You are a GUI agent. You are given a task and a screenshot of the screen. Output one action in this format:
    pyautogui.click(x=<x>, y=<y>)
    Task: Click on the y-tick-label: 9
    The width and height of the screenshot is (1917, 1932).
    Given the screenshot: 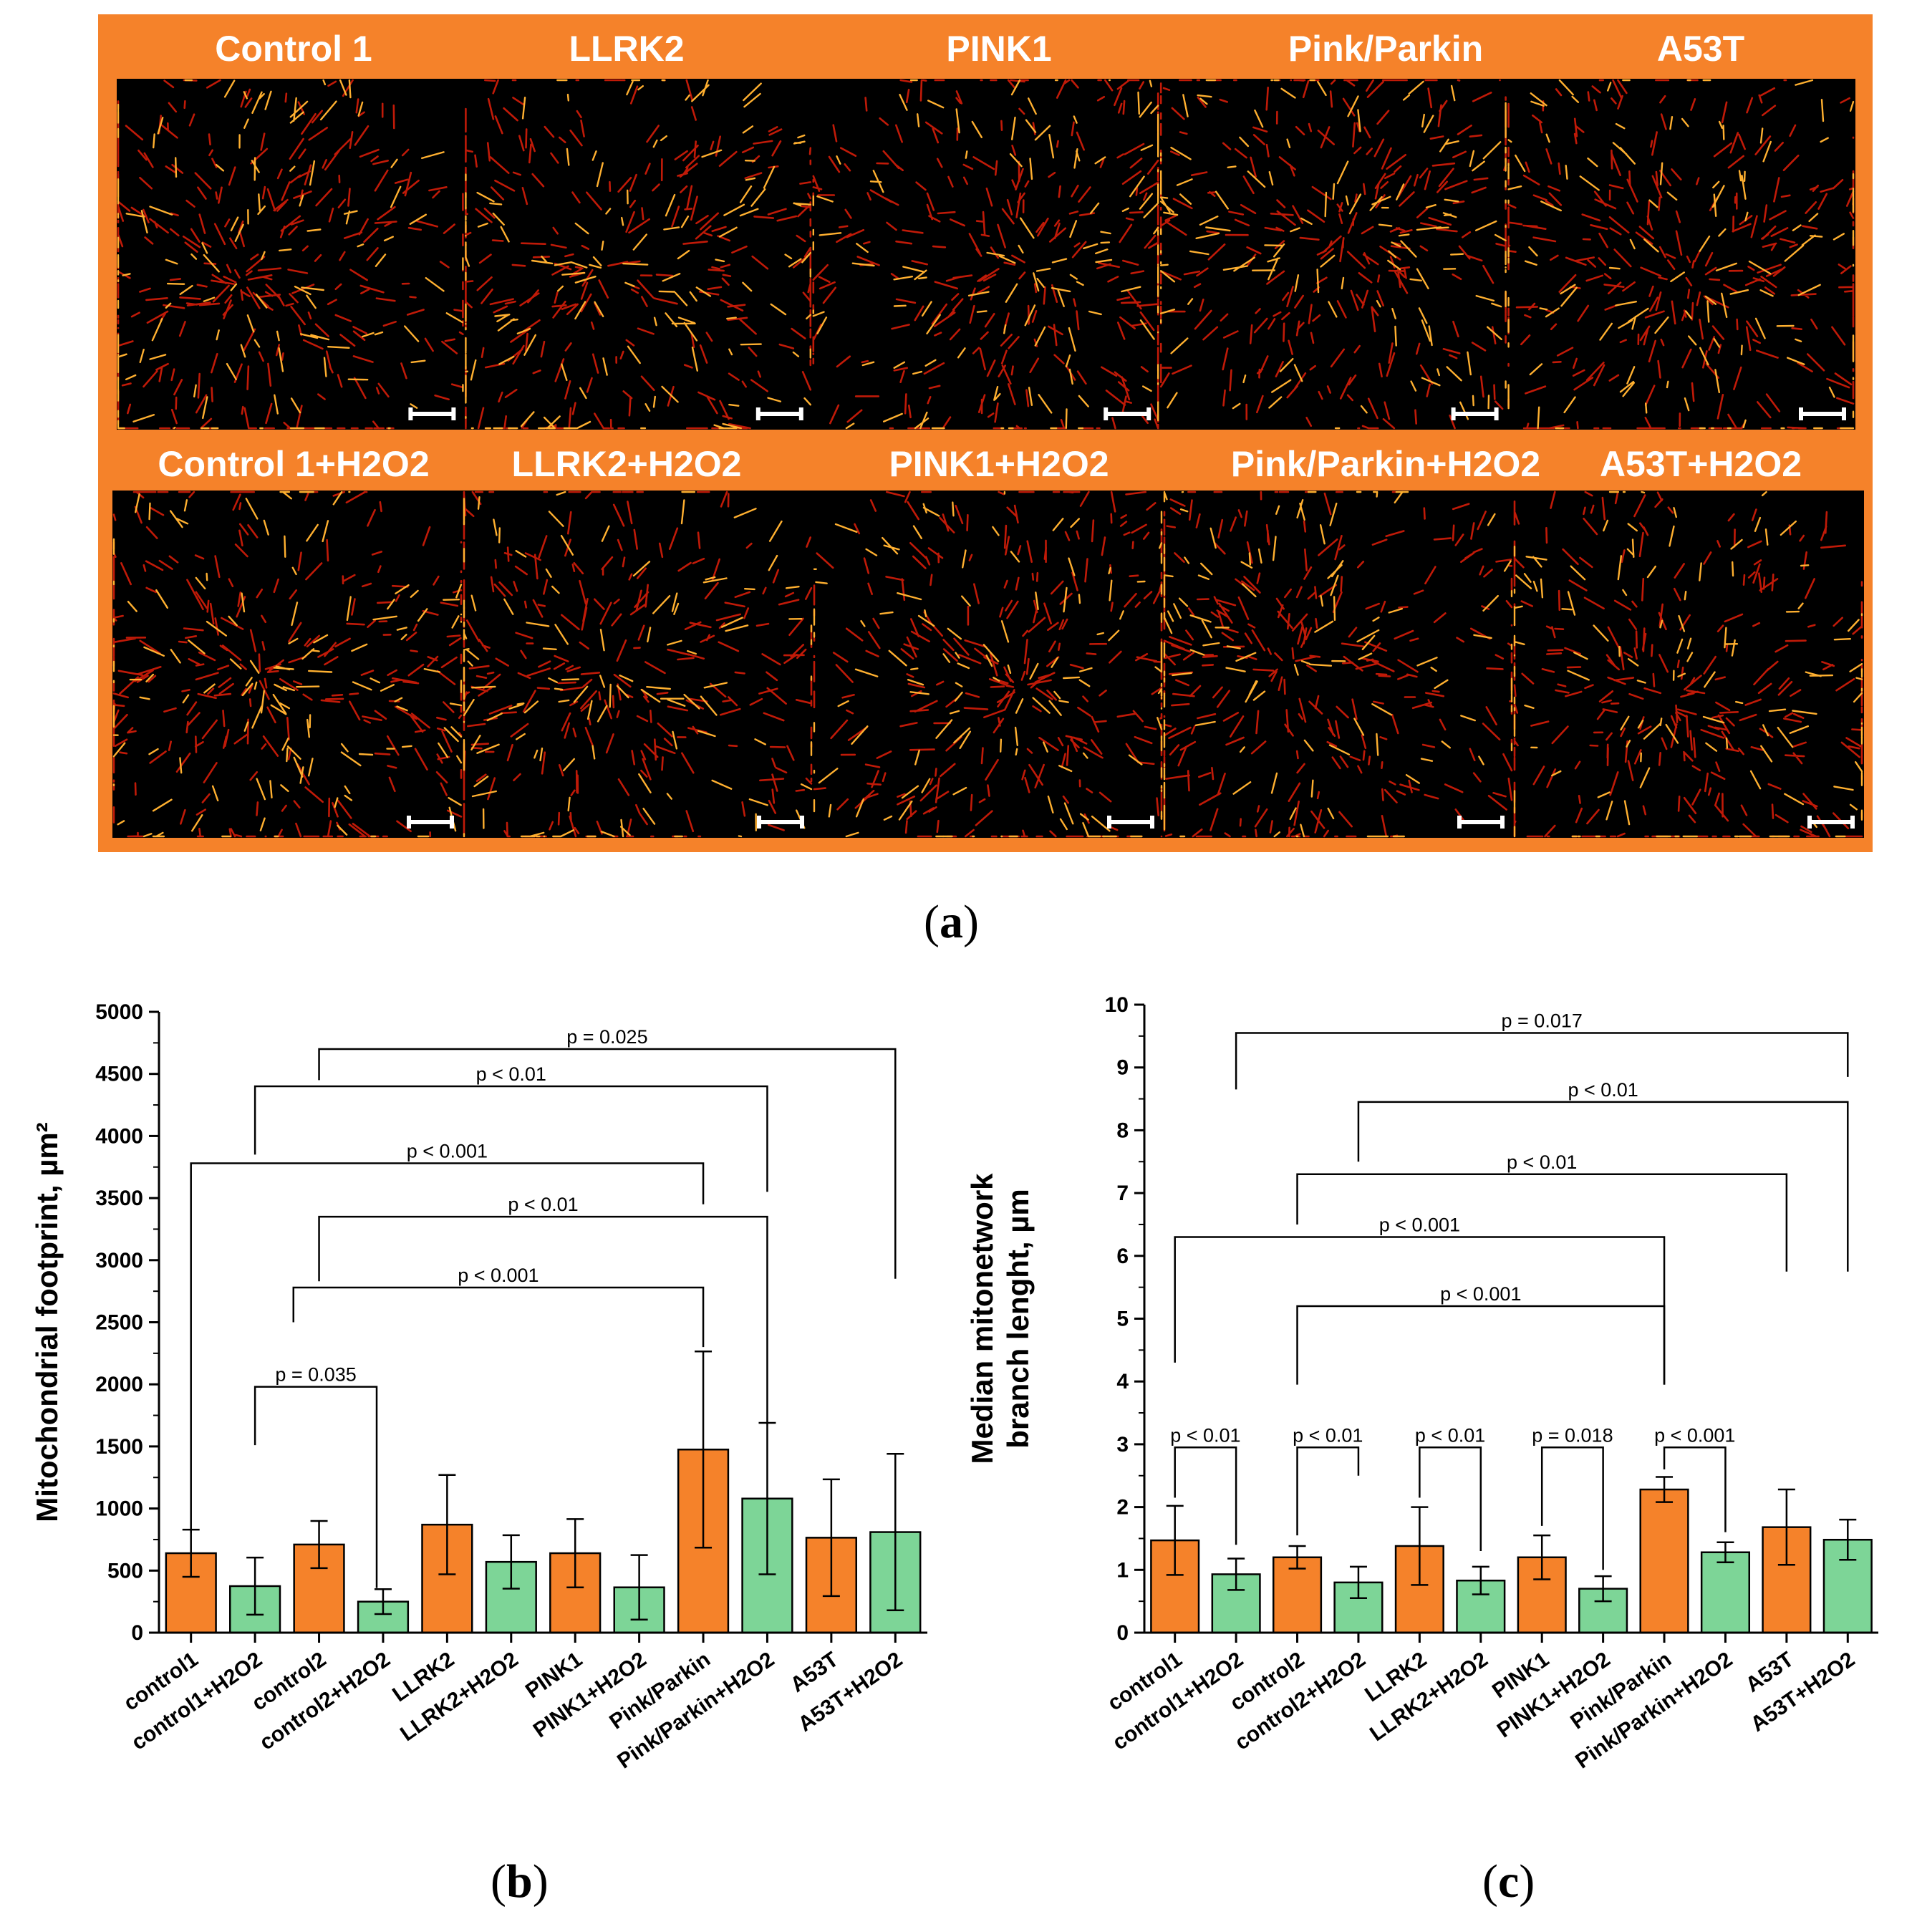 What is the action you would take?
    pyautogui.click(x=1122, y=1068)
    